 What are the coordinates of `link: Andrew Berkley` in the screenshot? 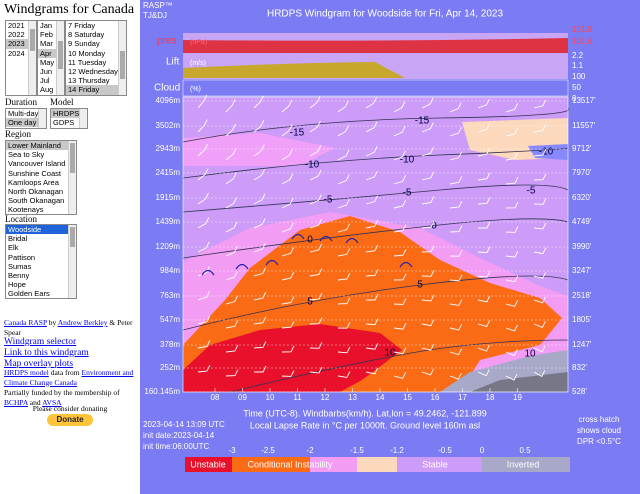 It's located at (82, 322).